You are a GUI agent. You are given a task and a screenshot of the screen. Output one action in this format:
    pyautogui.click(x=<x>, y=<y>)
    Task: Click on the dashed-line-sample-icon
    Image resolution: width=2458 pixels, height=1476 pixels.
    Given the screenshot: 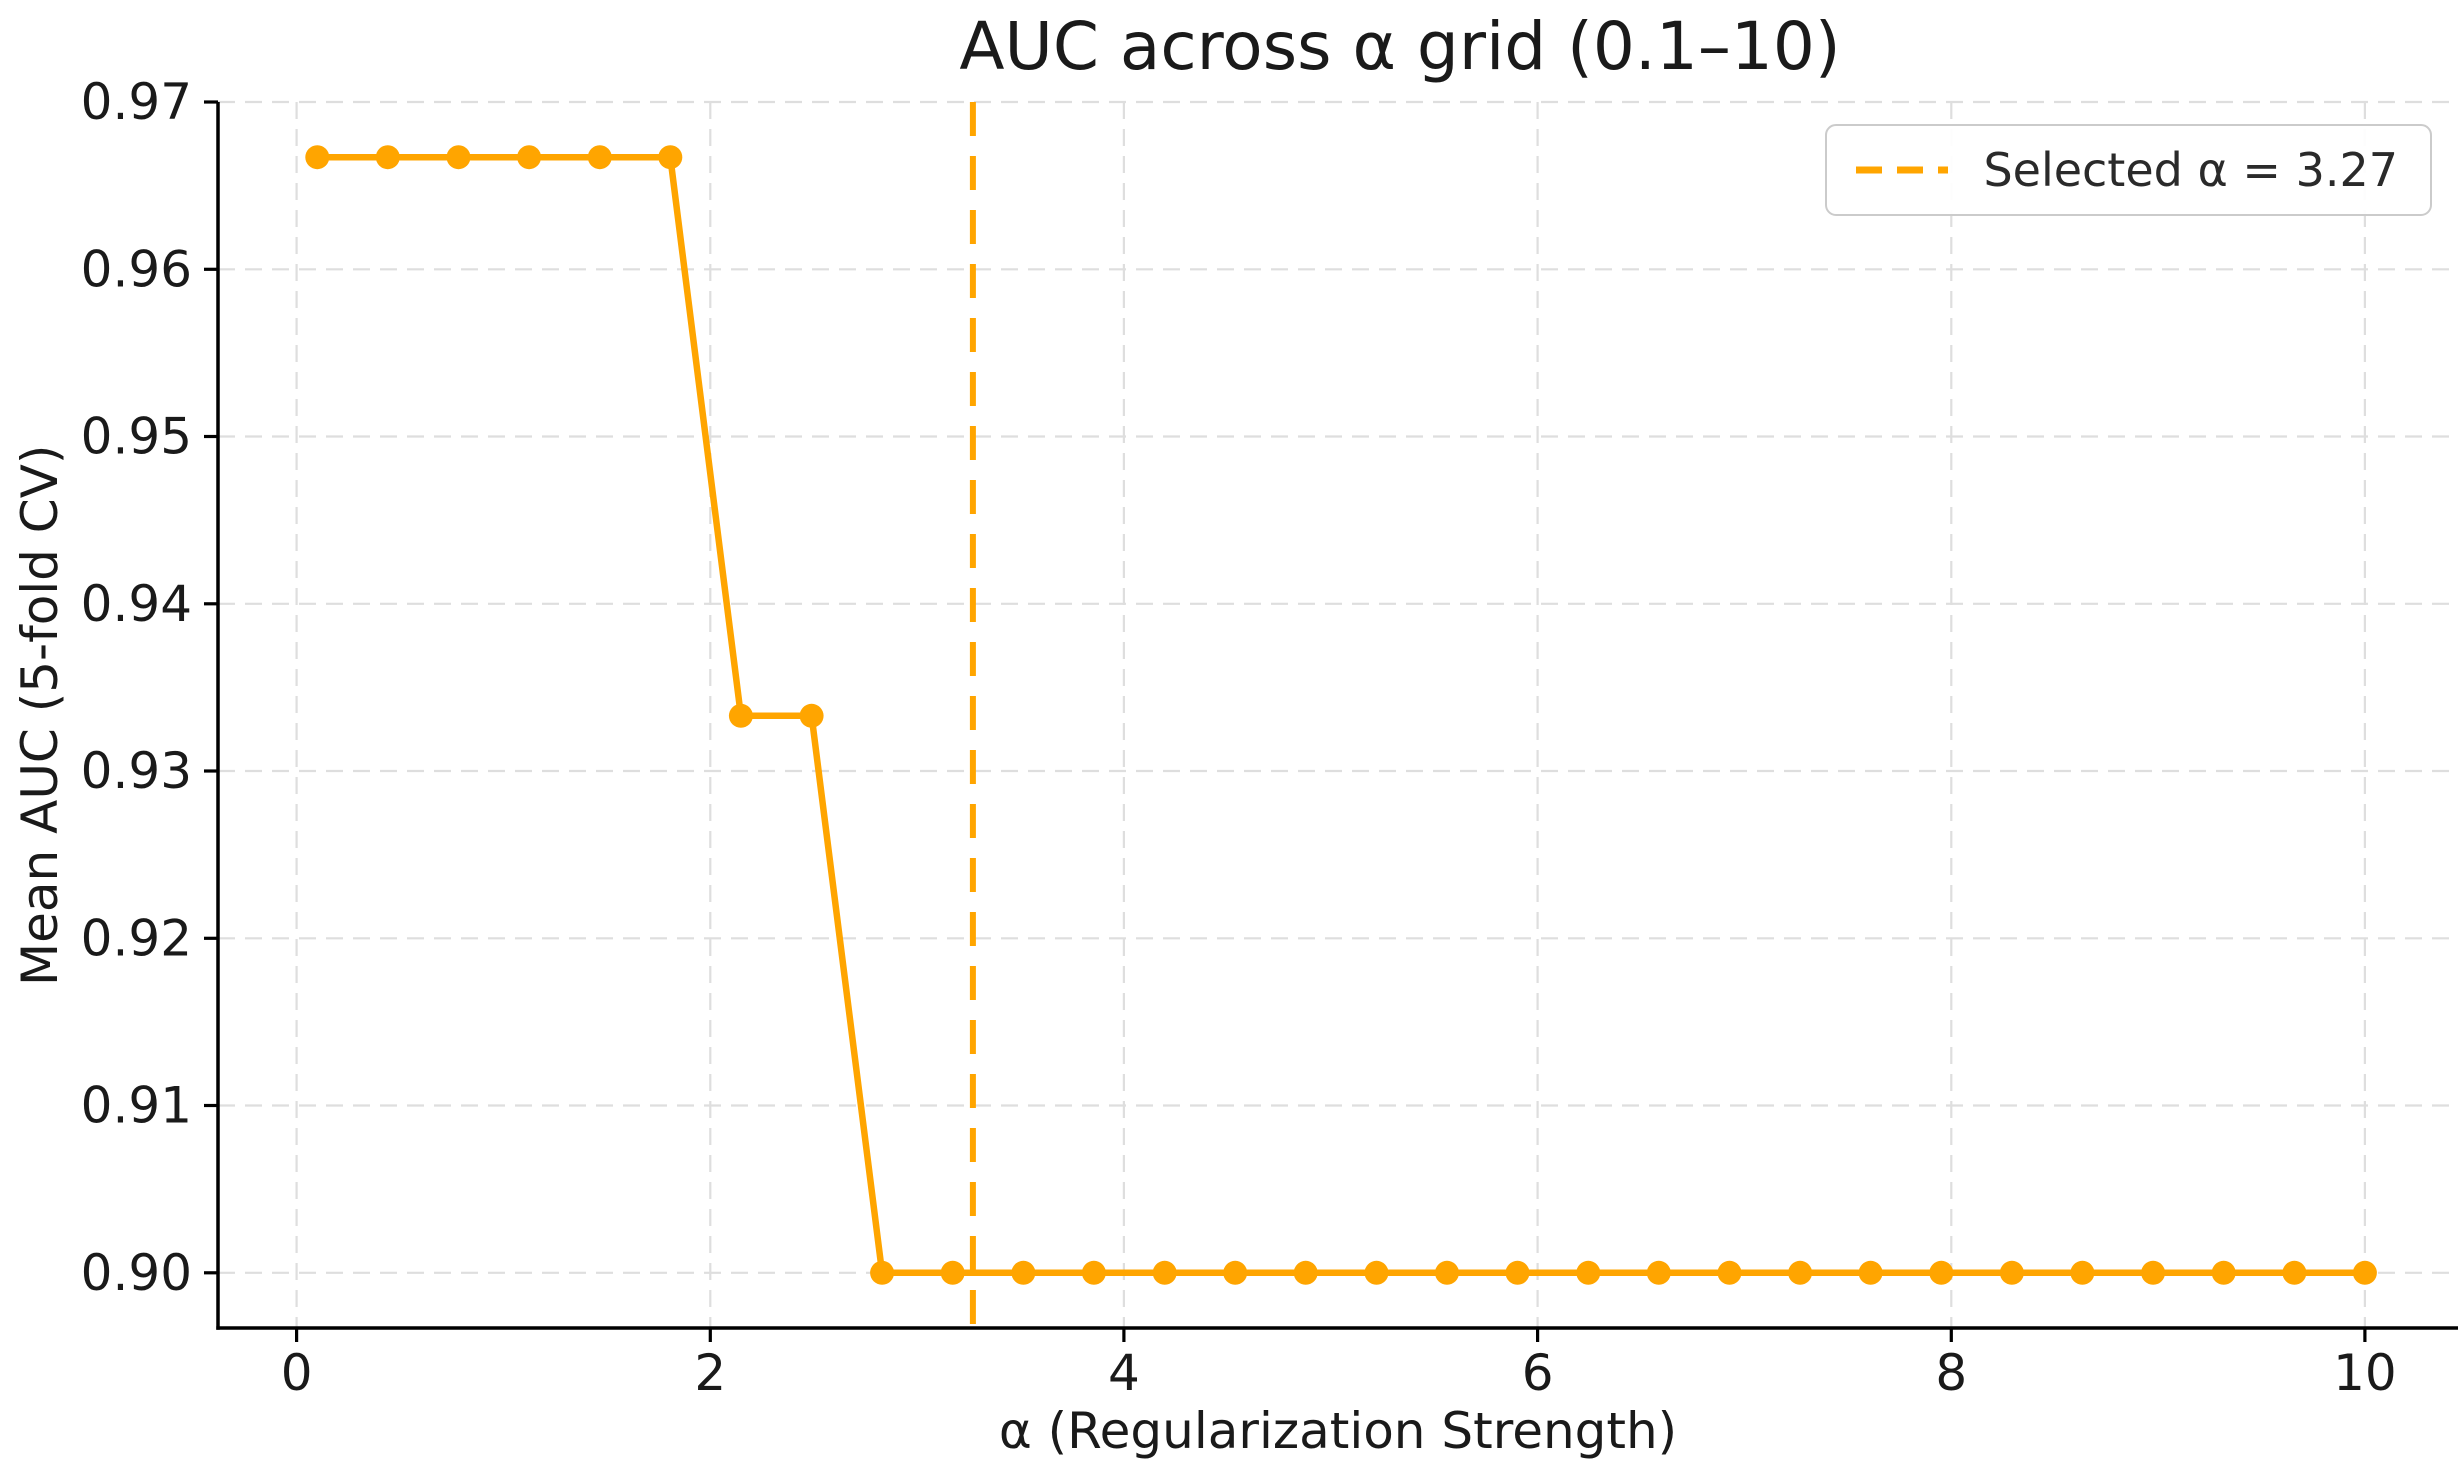 What is the action you would take?
    pyautogui.click(x=1902, y=170)
    